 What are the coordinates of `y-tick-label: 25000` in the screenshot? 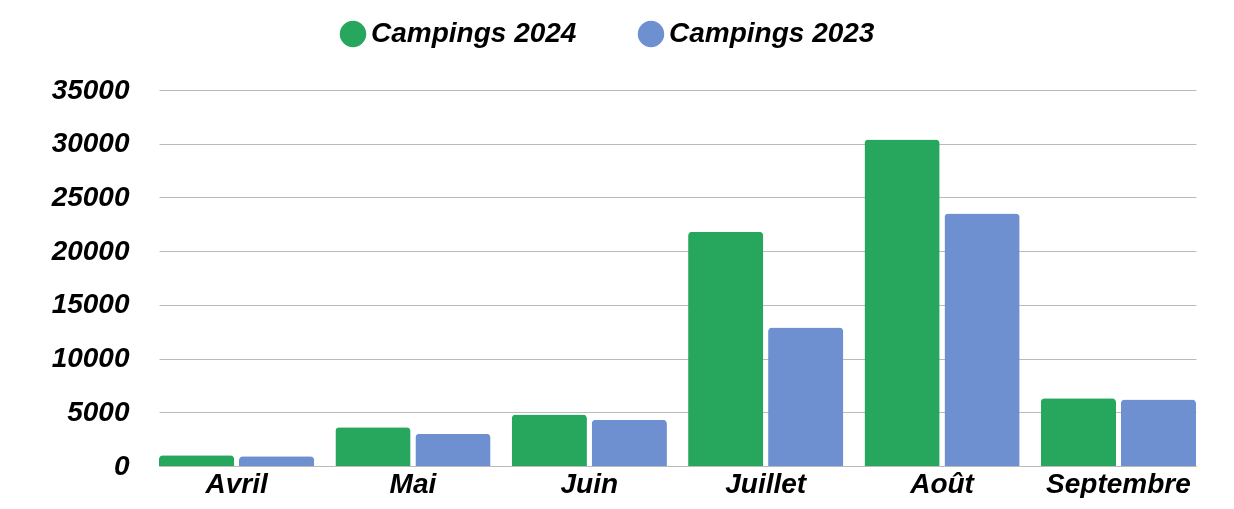 It's located at (90, 196).